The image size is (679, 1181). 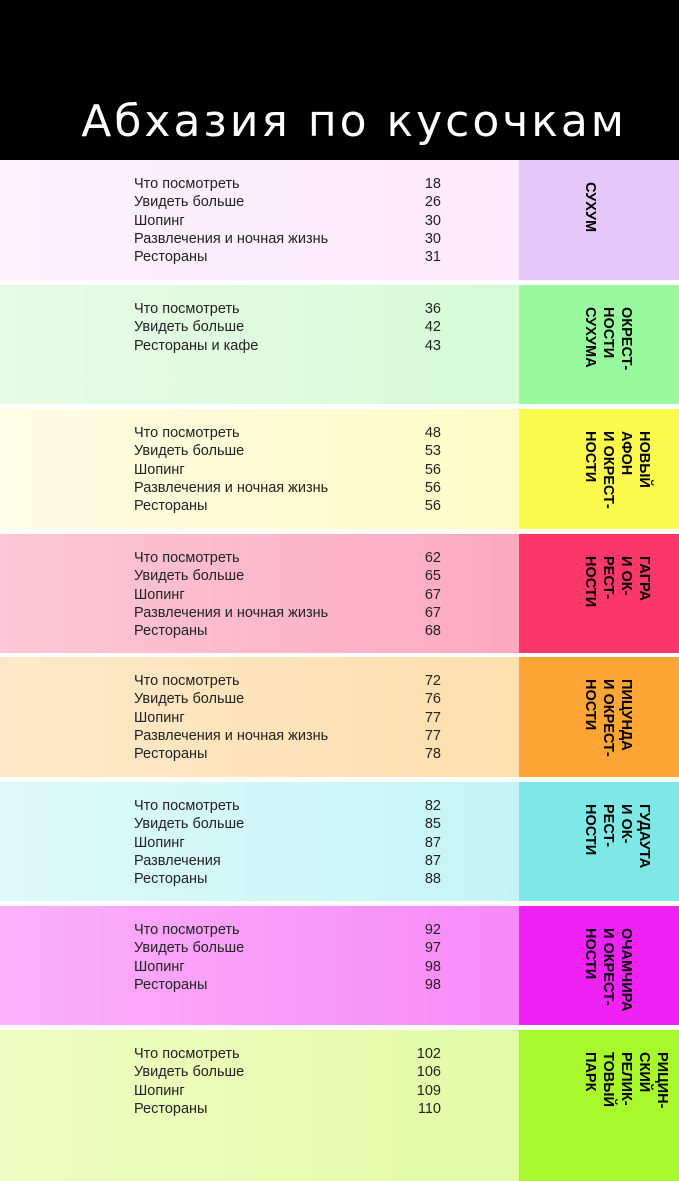 What do you see at coordinates (289, 681) in the screenshot?
I see `toc-entry: Что посмотреть 72` at bounding box center [289, 681].